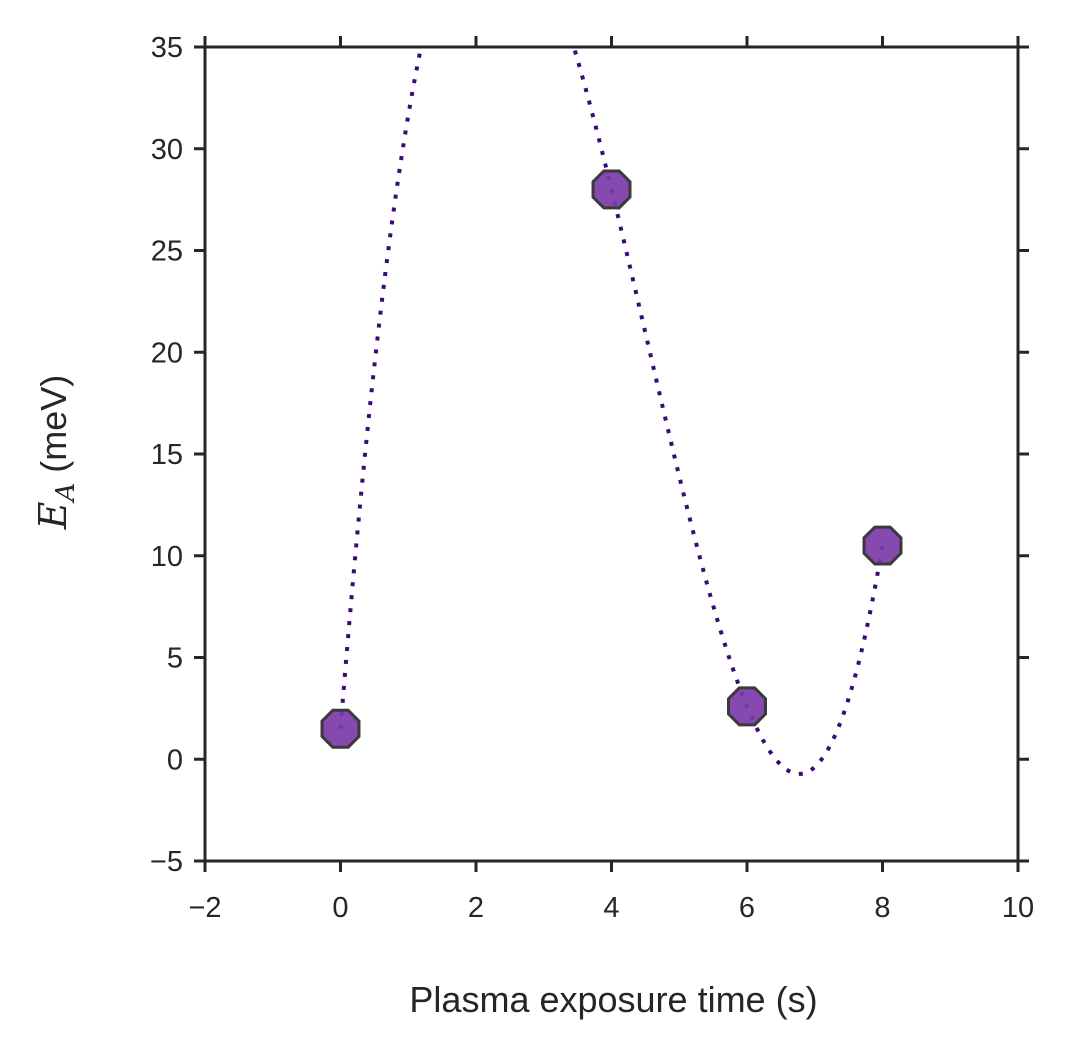  Describe the element at coordinates (476, 908) in the screenshot. I see `x-tick-label-2: 2` at that location.